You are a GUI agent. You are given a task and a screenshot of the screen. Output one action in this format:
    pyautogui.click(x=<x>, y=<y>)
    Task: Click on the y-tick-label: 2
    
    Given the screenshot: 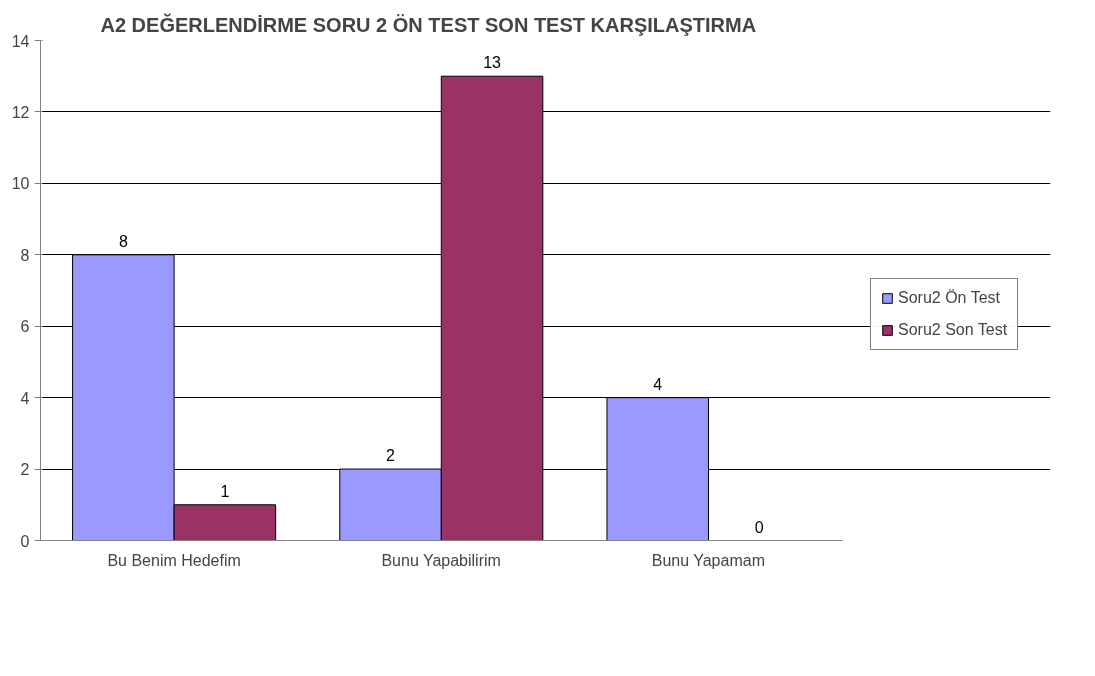 What is the action you would take?
    pyautogui.click(x=25, y=470)
    